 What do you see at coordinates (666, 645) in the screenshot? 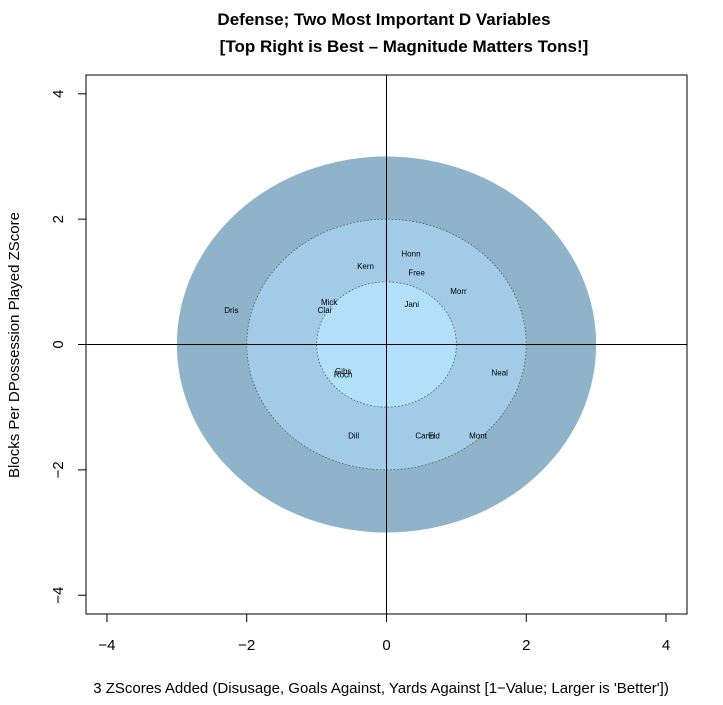
I see `x-tick-label: 4` at bounding box center [666, 645].